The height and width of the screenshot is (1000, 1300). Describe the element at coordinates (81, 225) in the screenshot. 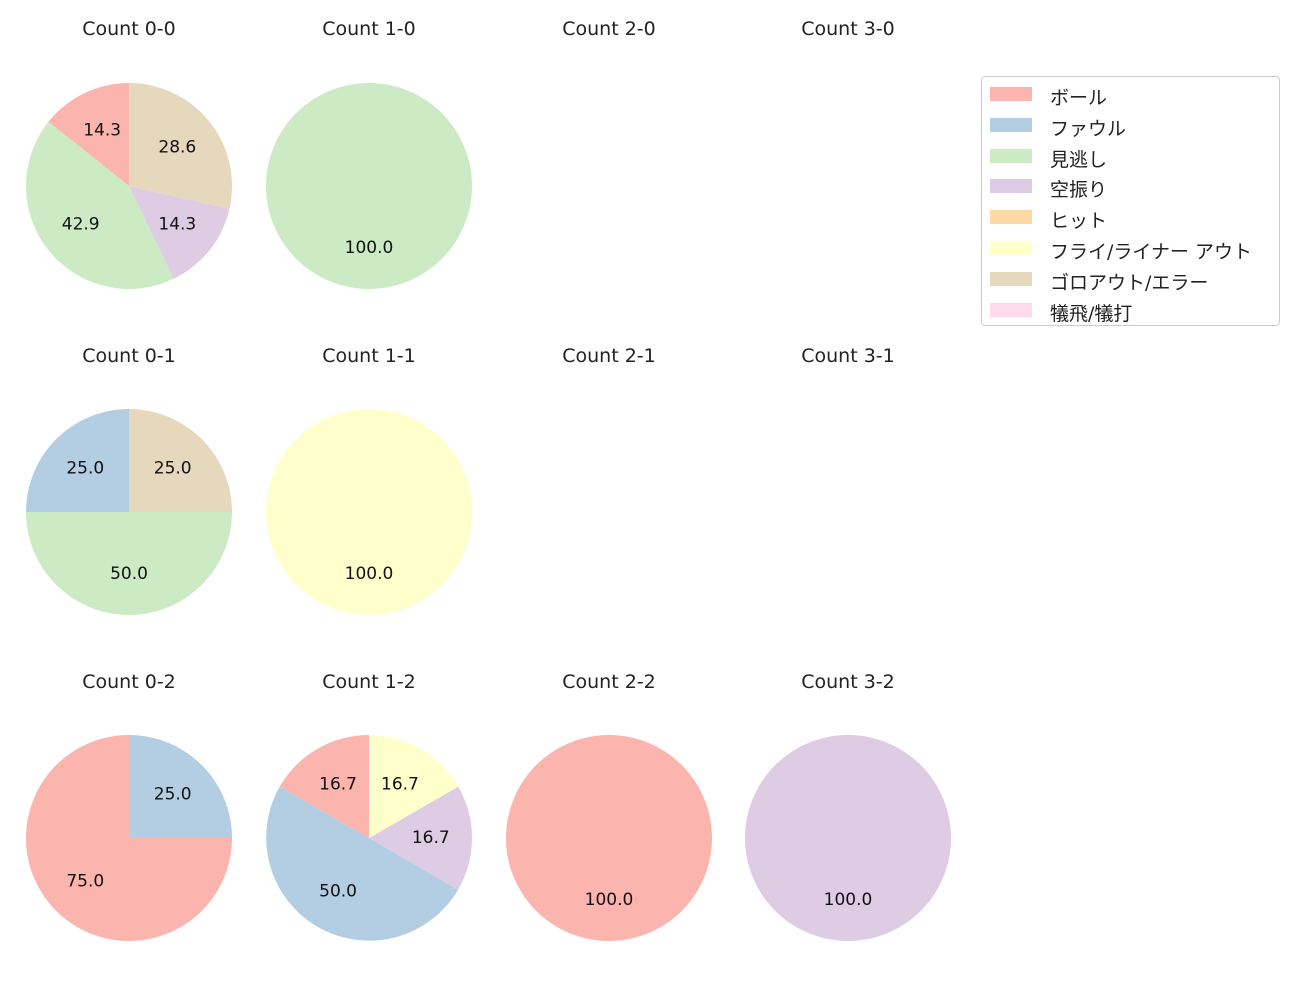

I see `slice-label: 42.9` at that location.